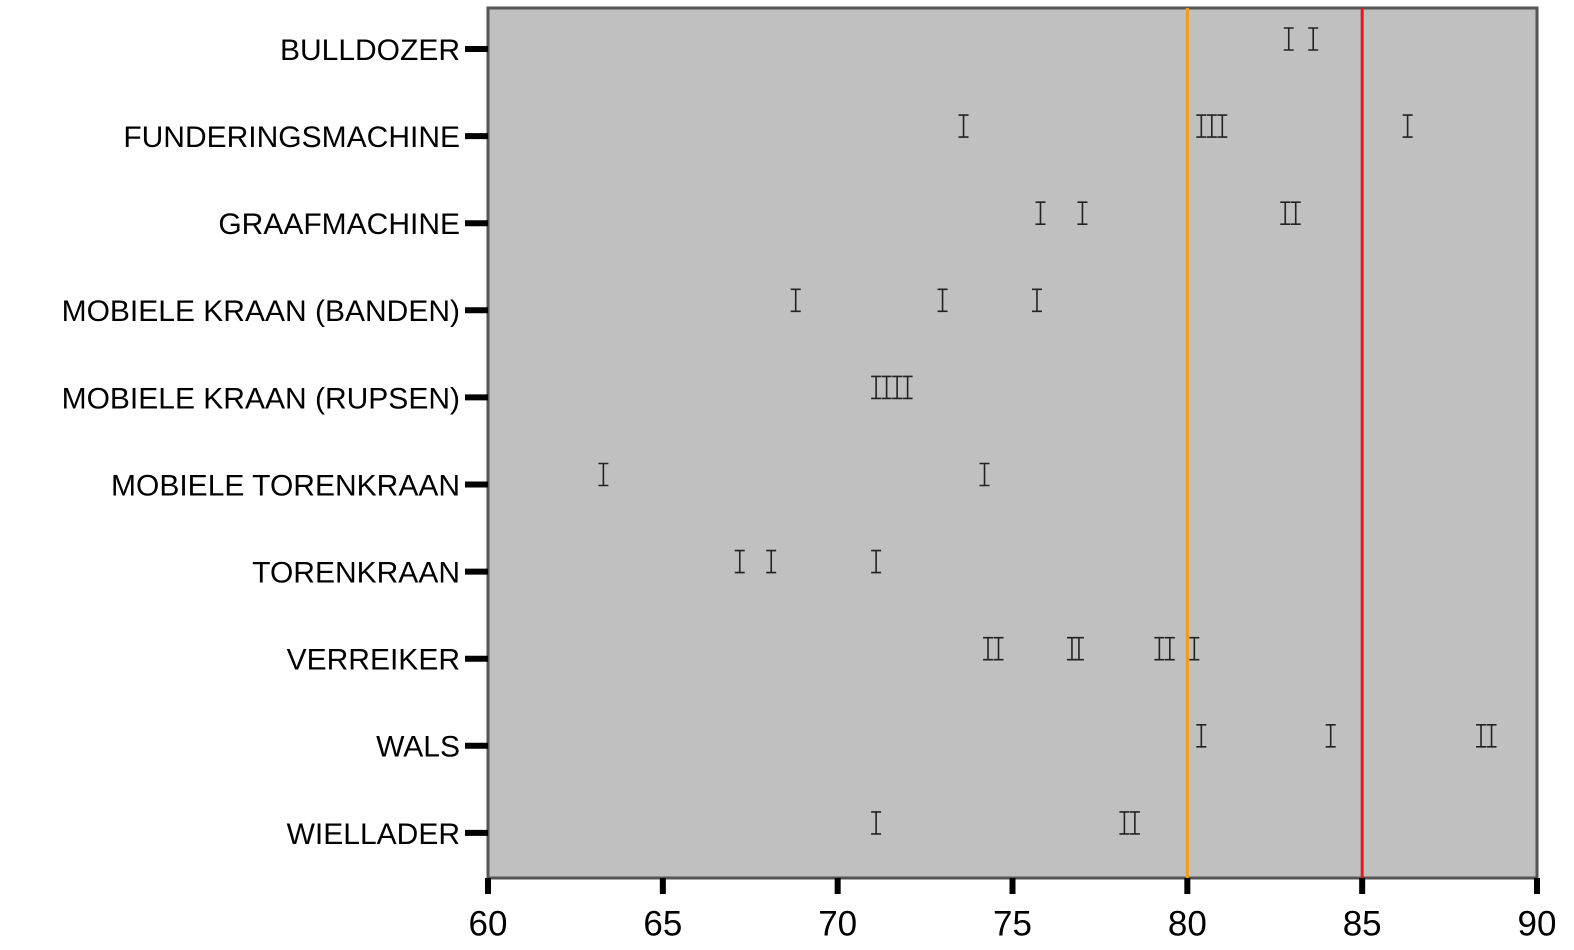 The image size is (1574, 950). Describe the element at coordinates (1362, 923) in the screenshot. I see `x-tick-label: 85` at that location.